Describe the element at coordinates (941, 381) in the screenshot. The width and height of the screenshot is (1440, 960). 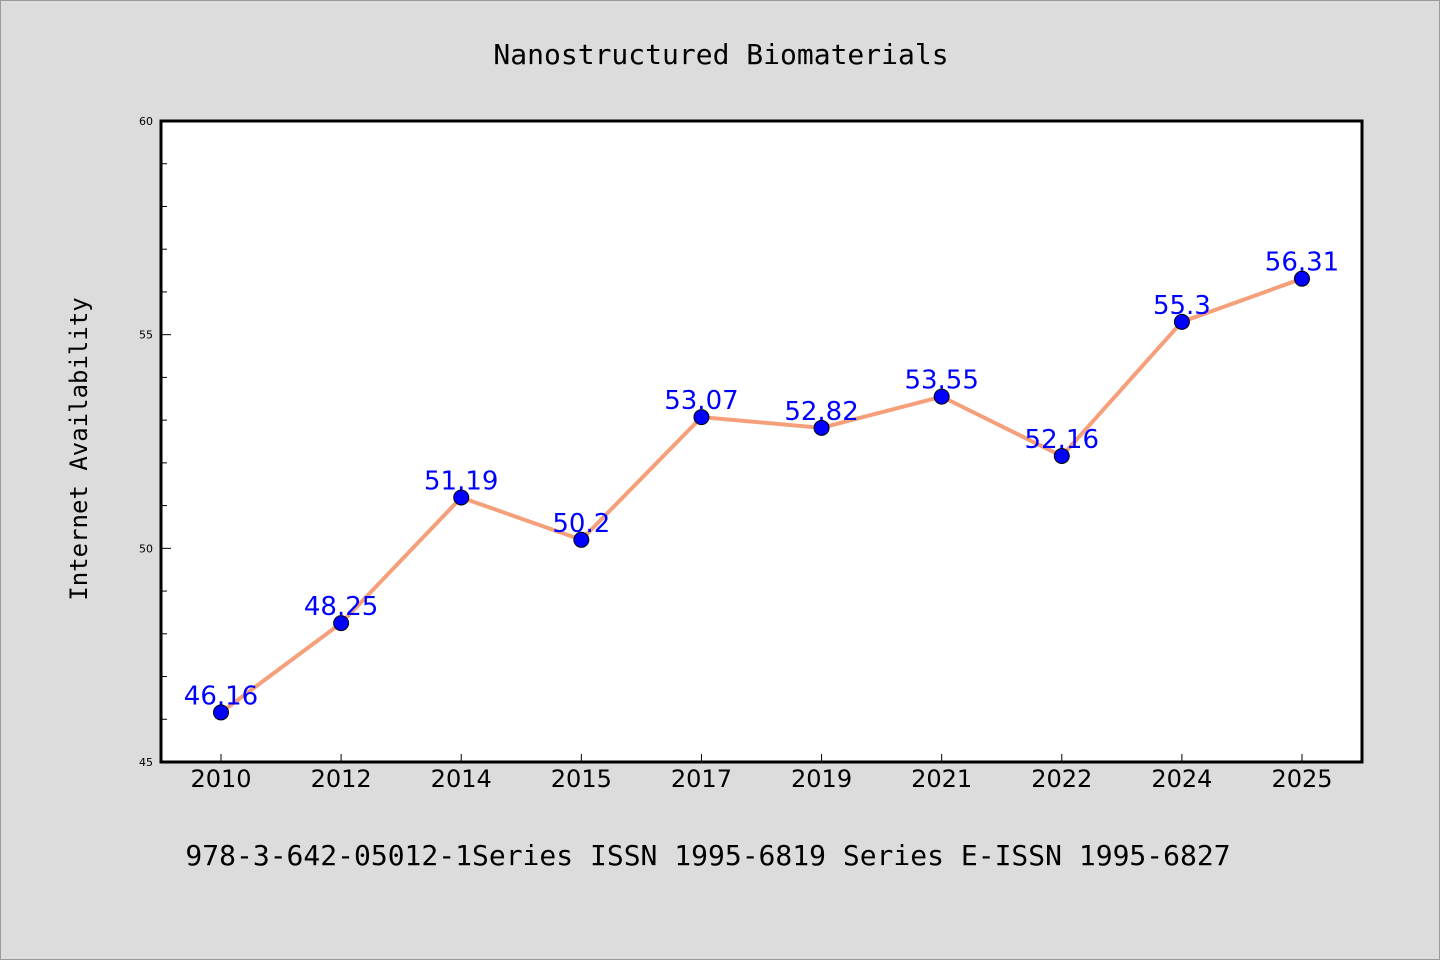
I see `data-label: 53.55` at that location.